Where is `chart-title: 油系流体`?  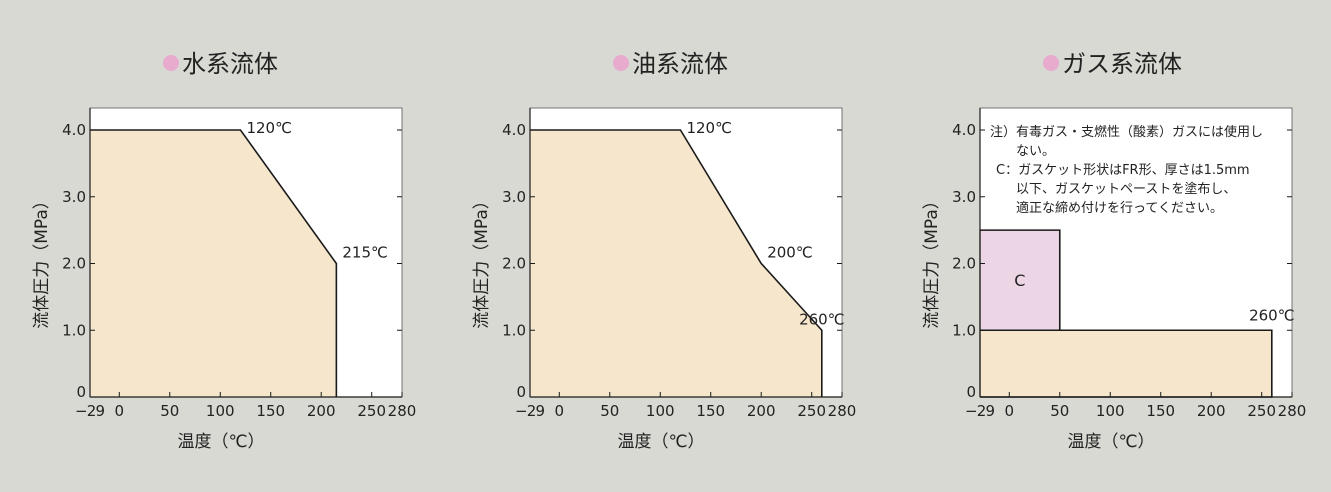
chart-title: 油系流体 is located at coordinates (680, 64).